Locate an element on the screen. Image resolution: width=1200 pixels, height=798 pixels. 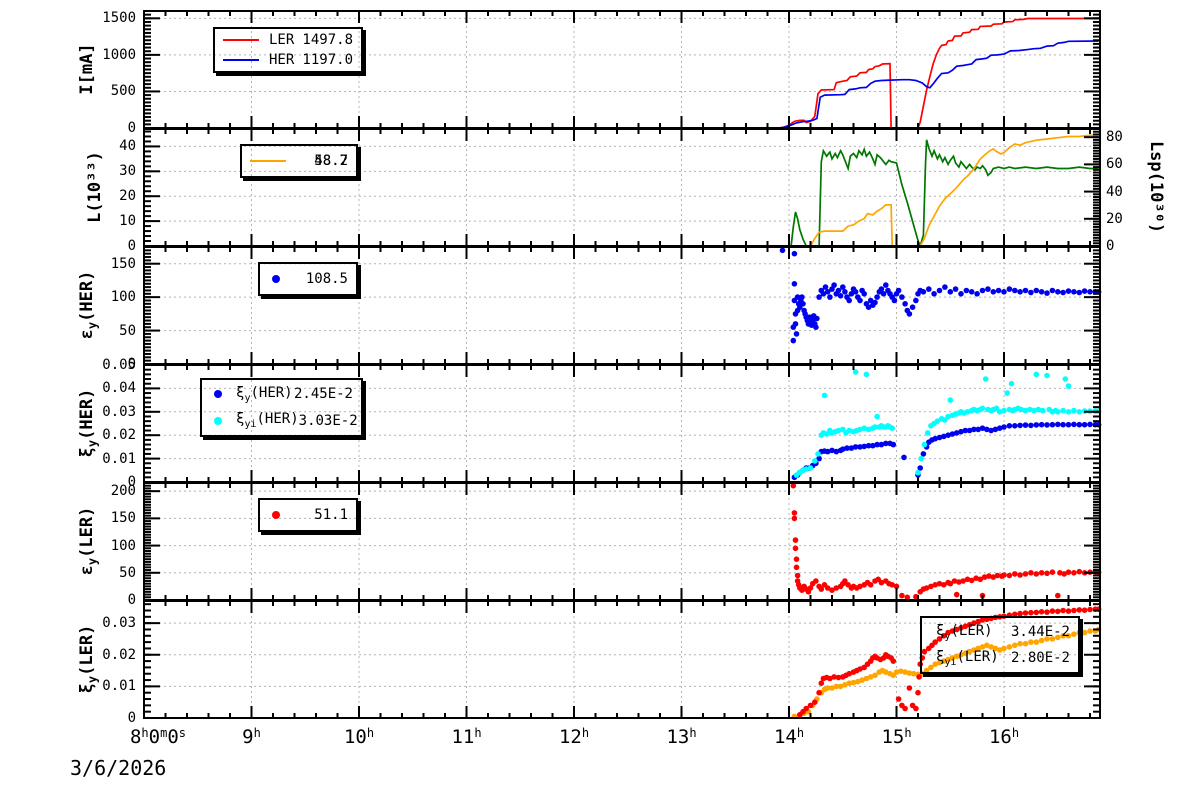
legend-entry-ler: LER 1497.8 is located at coordinates (288, 40).